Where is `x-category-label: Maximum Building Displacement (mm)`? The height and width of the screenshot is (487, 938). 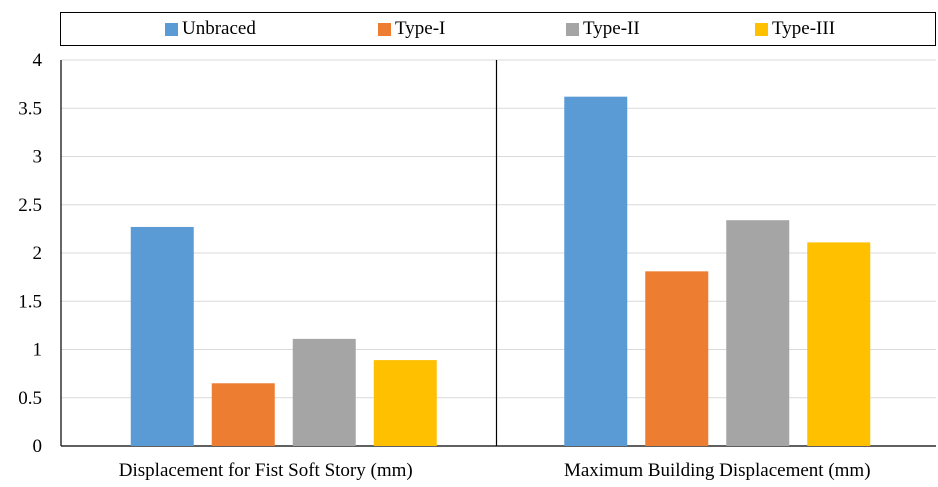 x-category-label: Maximum Building Displacement (mm) is located at coordinates (717, 470).